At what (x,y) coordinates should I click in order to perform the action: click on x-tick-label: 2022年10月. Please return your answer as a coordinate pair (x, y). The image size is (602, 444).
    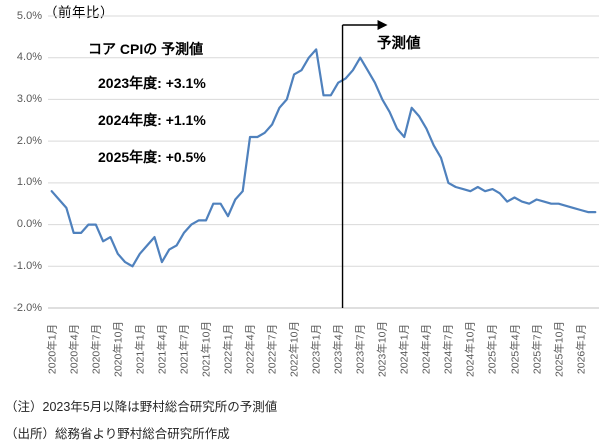
    Looking at the image, I should click on (294, 349).